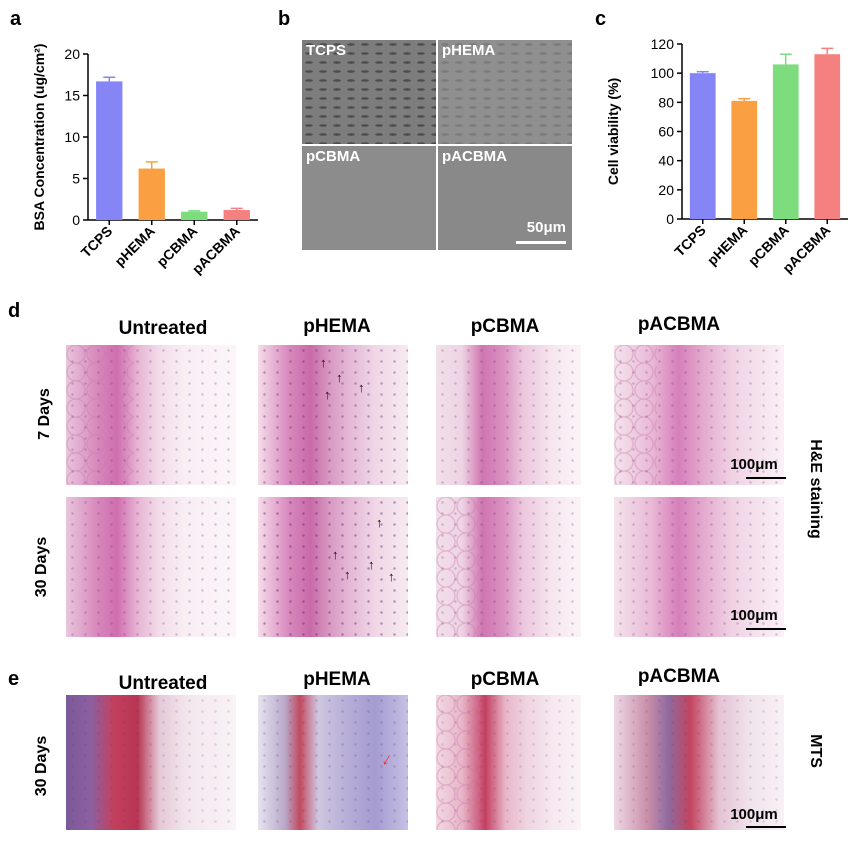  Describe the element at coordinates (337, 679) in the screenshot. I see `col-label-e-phema: pHEMA` at that location.